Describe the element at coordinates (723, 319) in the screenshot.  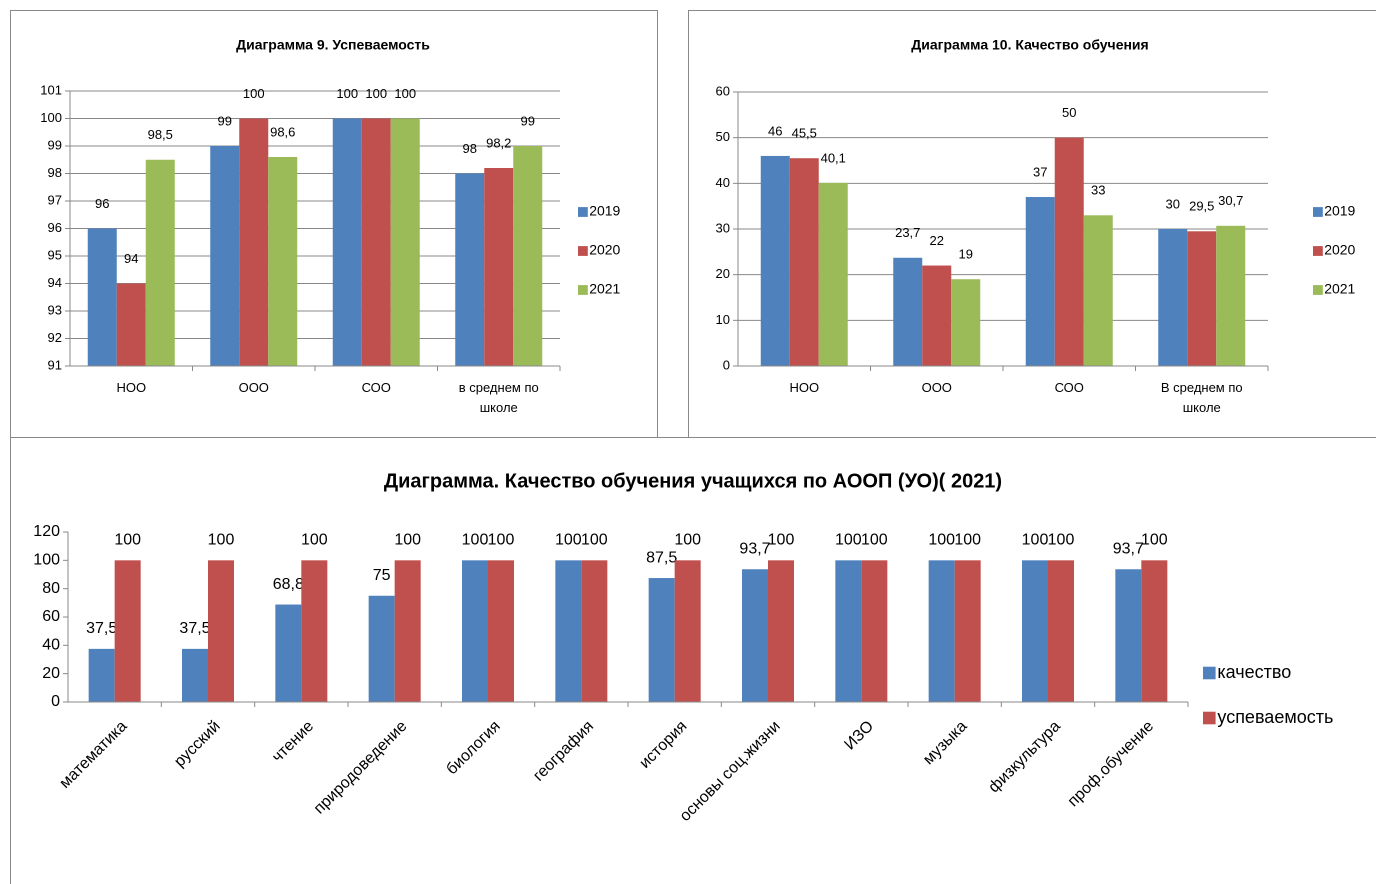
I see `y-tick-label: 10` at that location.